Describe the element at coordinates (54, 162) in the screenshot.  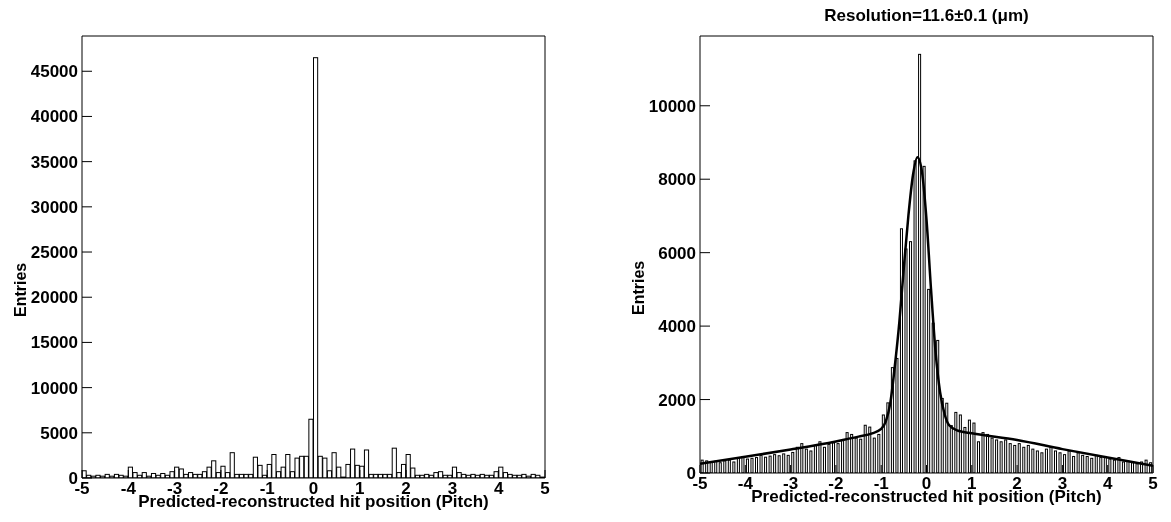
I see `y-tick-label: 35000` at that location.